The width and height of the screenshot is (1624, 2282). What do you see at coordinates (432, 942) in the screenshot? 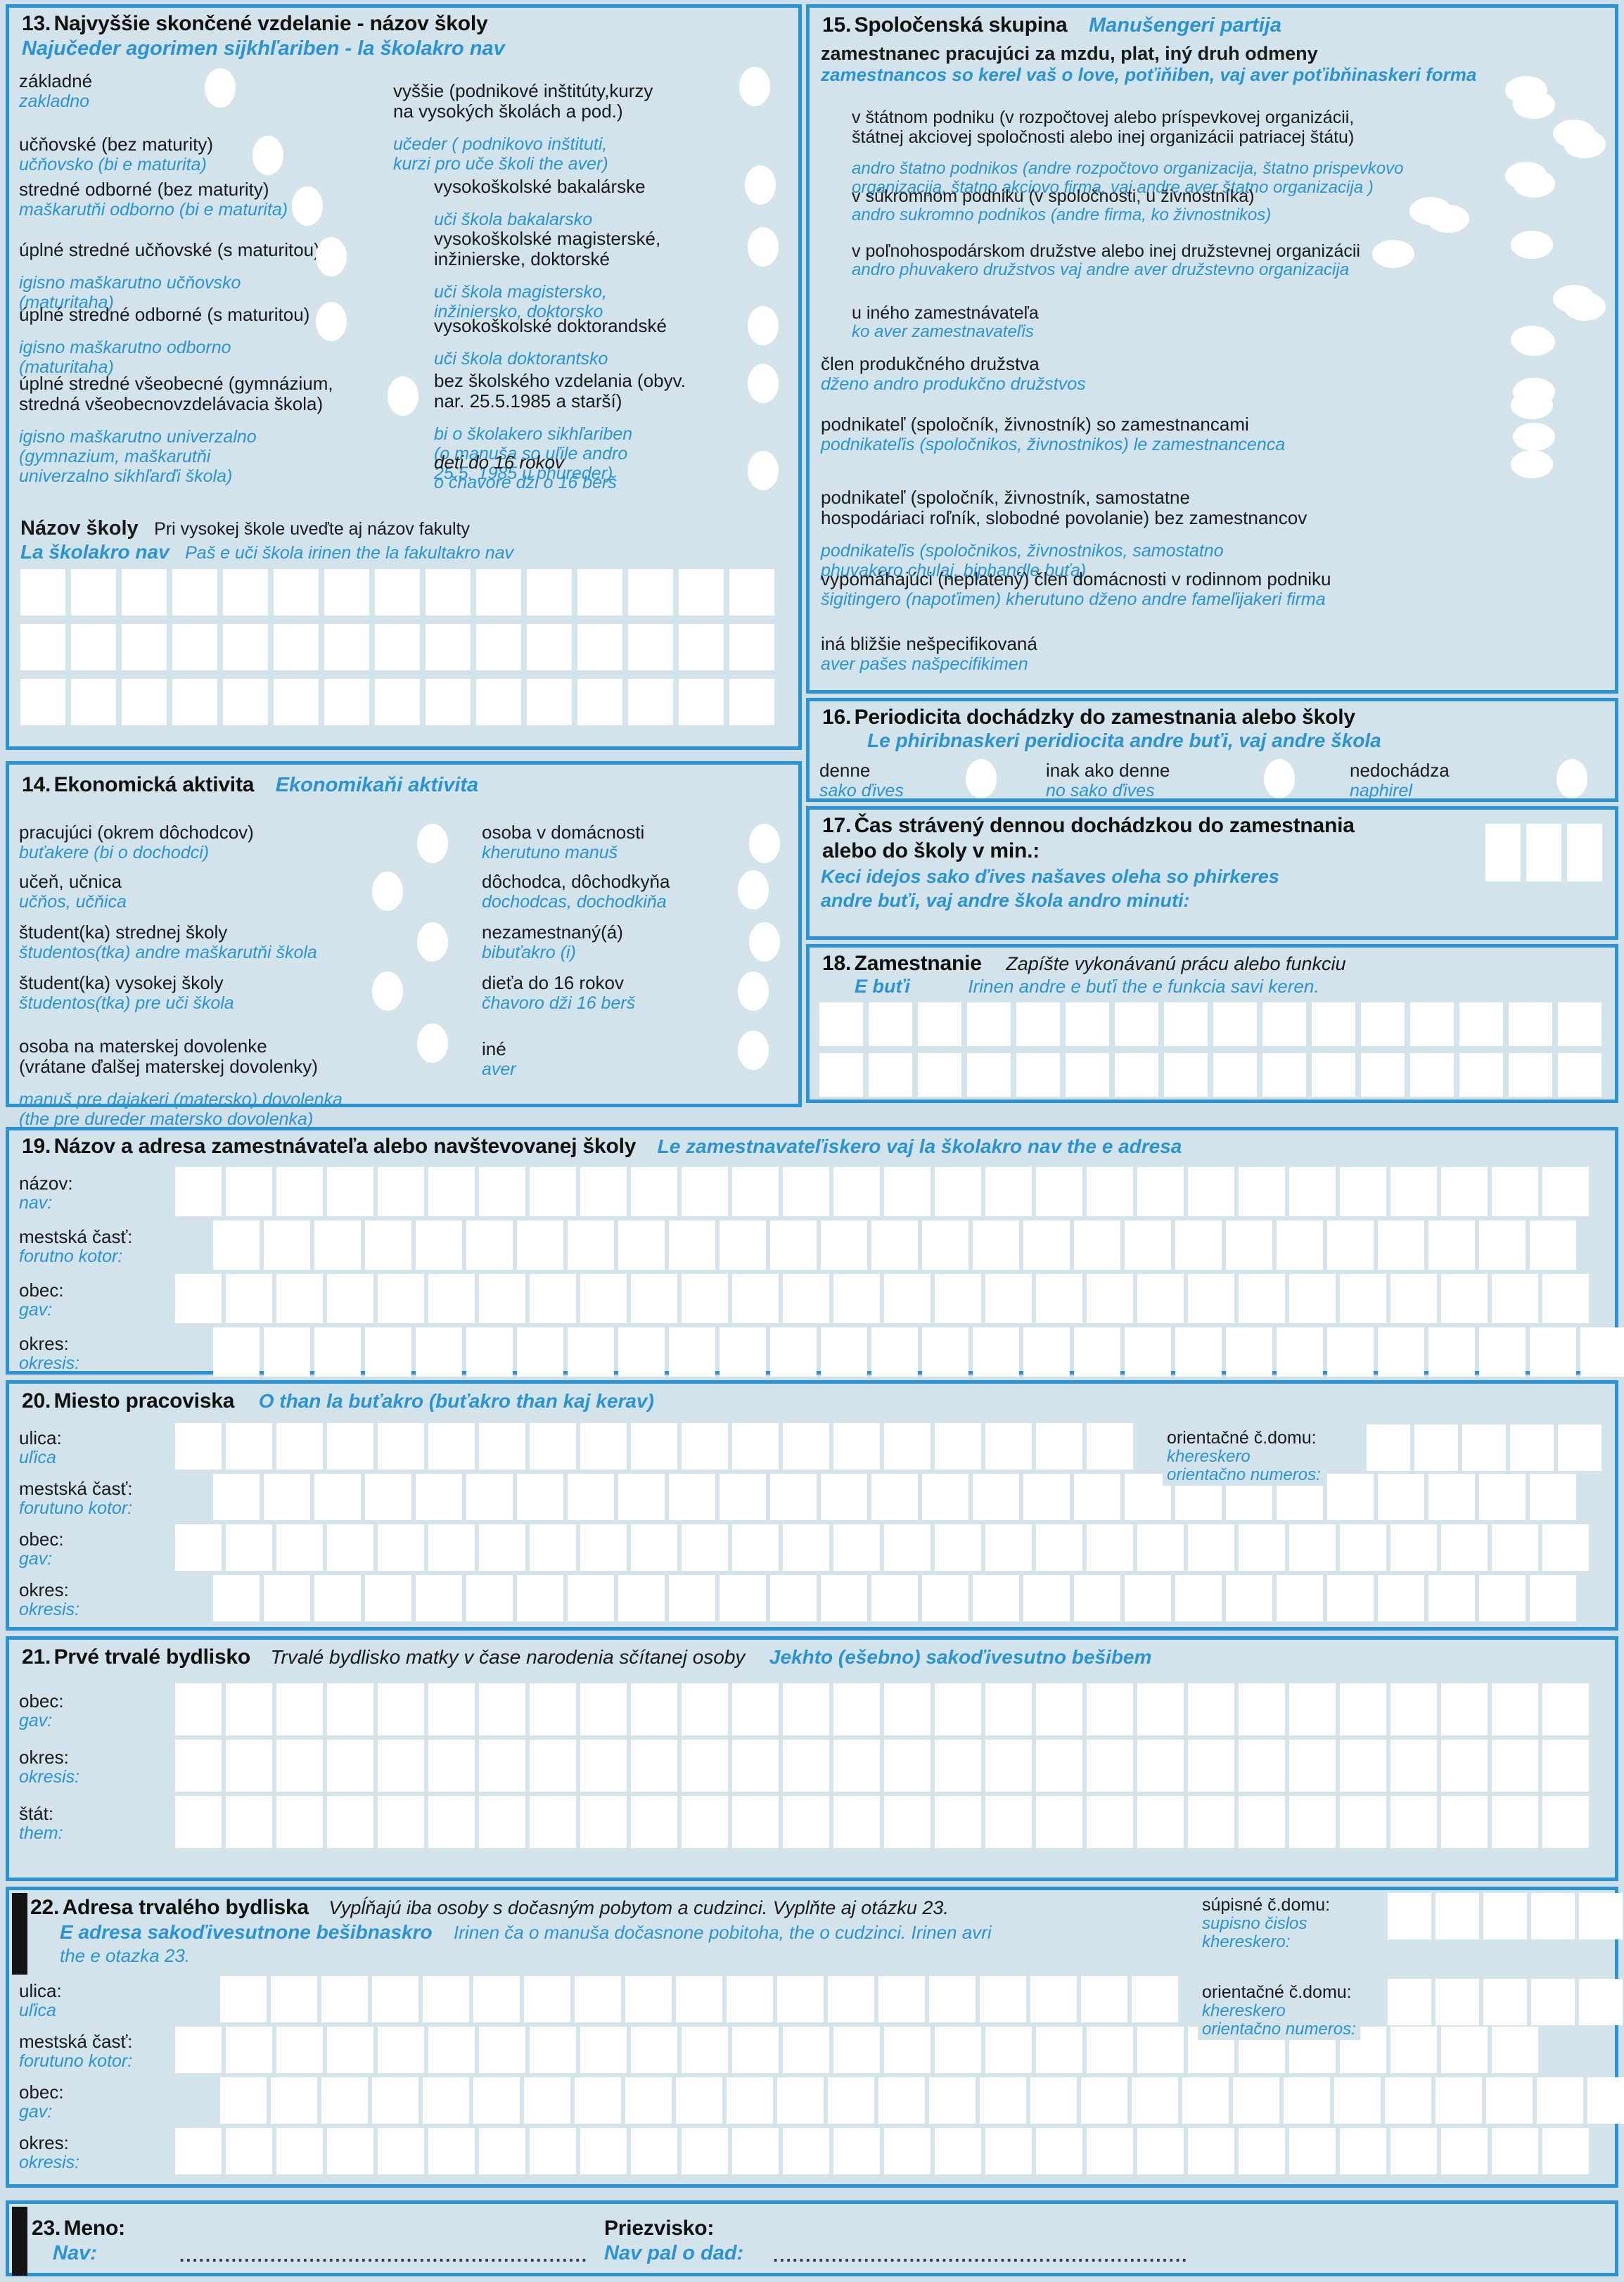
I see `q14-bubble-l2` at bounding box center [432, 942].